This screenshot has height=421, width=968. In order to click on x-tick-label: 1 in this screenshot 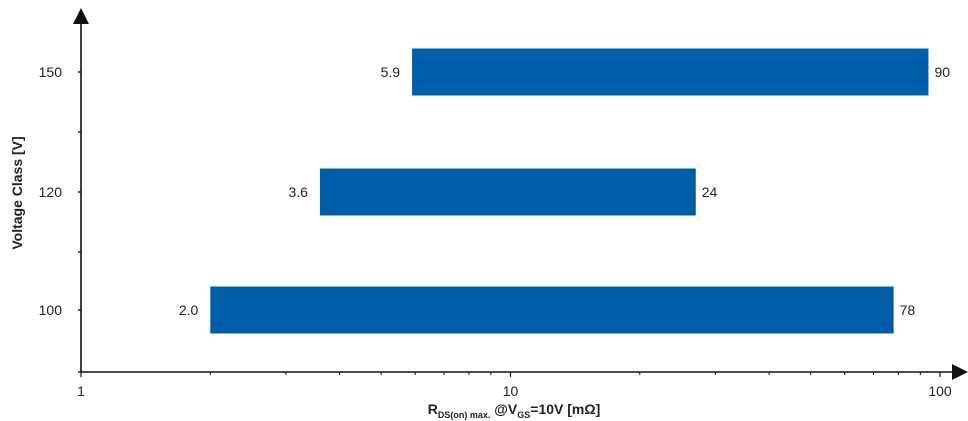, I will do `click(81, 391)`.